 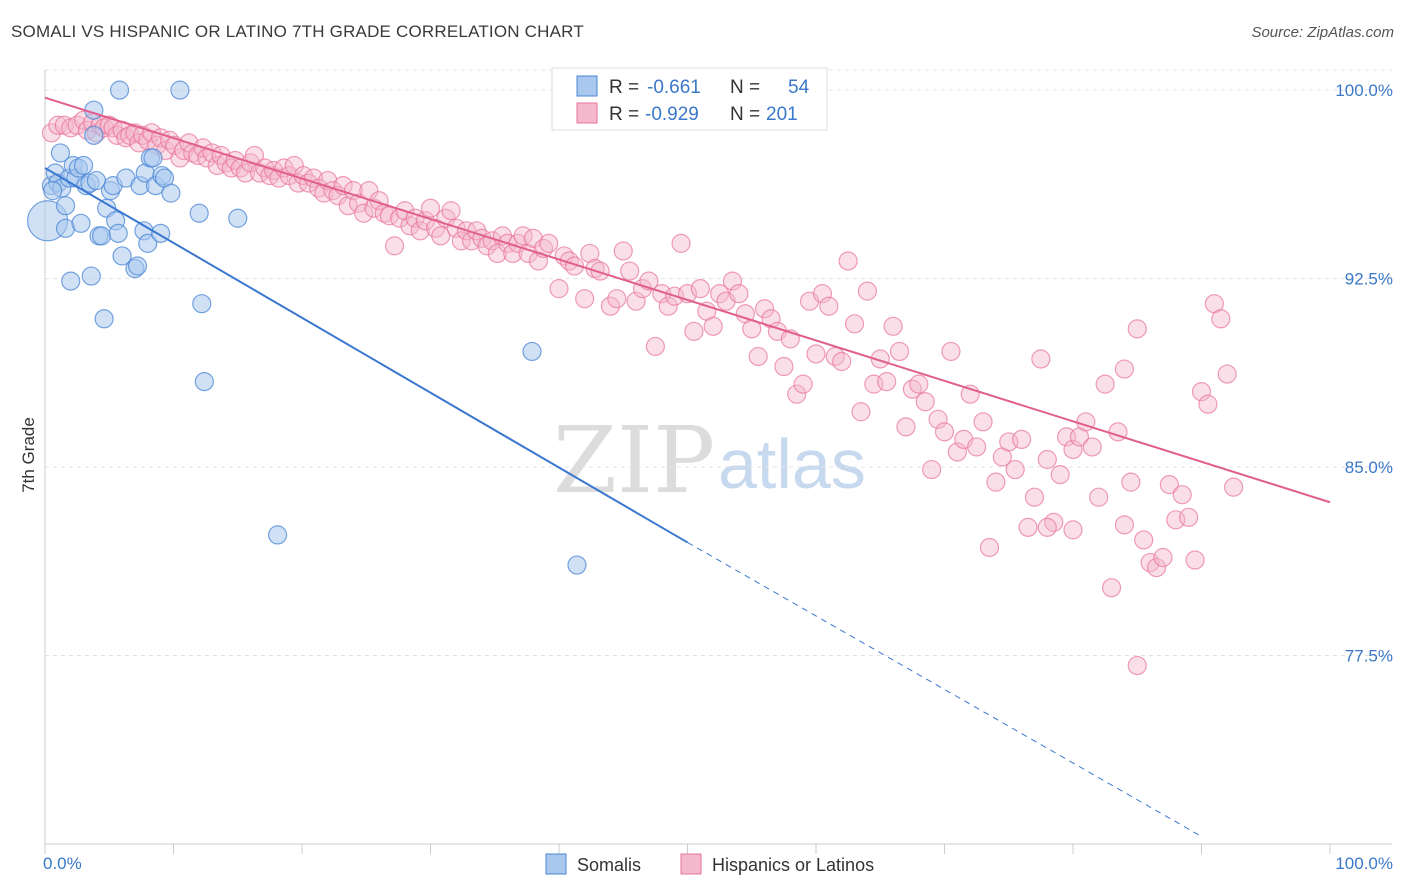 What do you see at coordinates (1369, 279) in the screenshot?
I see `y-tick-label-2: 92.5%` at bounding box center [1369, 279].